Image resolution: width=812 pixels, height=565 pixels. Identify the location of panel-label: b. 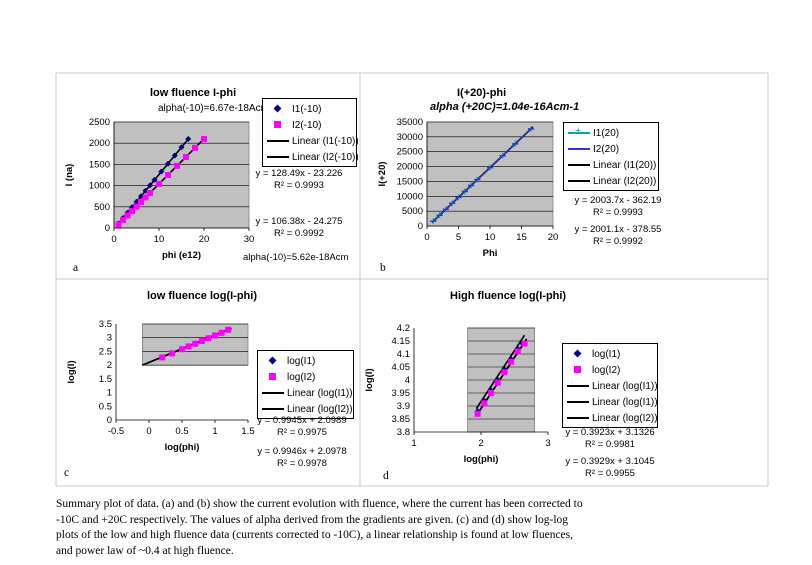
(383, 268).